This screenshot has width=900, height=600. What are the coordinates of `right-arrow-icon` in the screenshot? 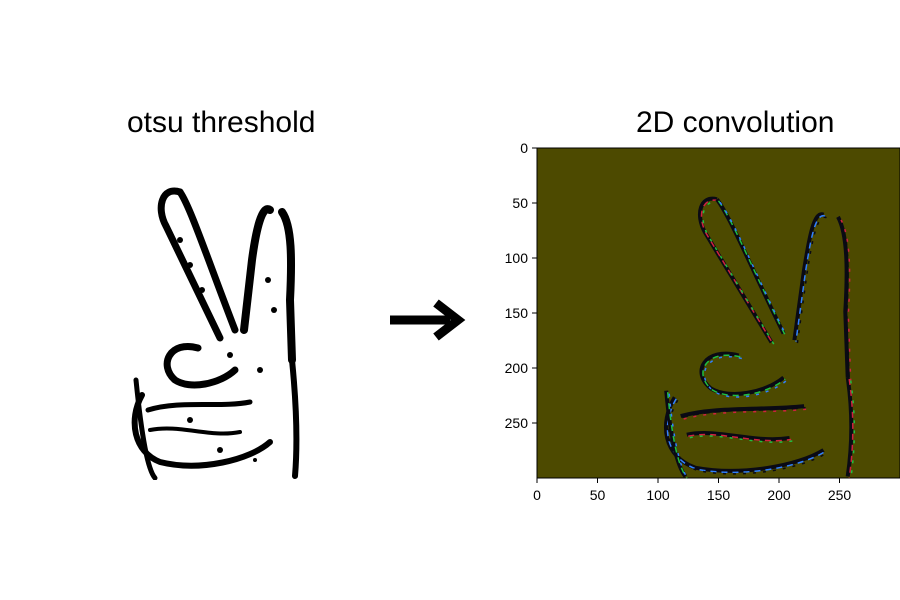 It's located at (428, 320).